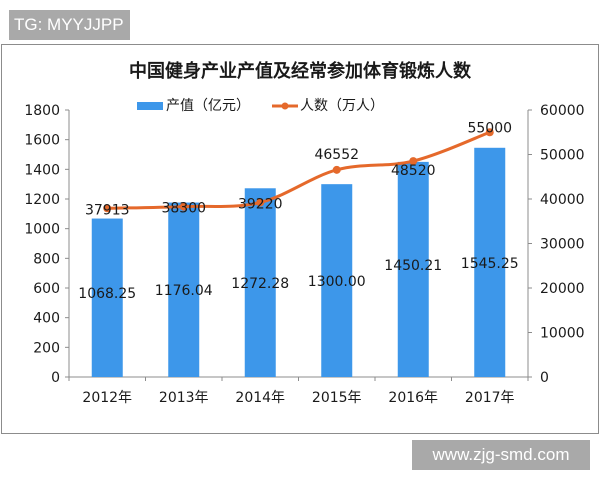 This screenshot has width=600, height=480. I want to click on line-data-label: 38300, so click(183, 209).